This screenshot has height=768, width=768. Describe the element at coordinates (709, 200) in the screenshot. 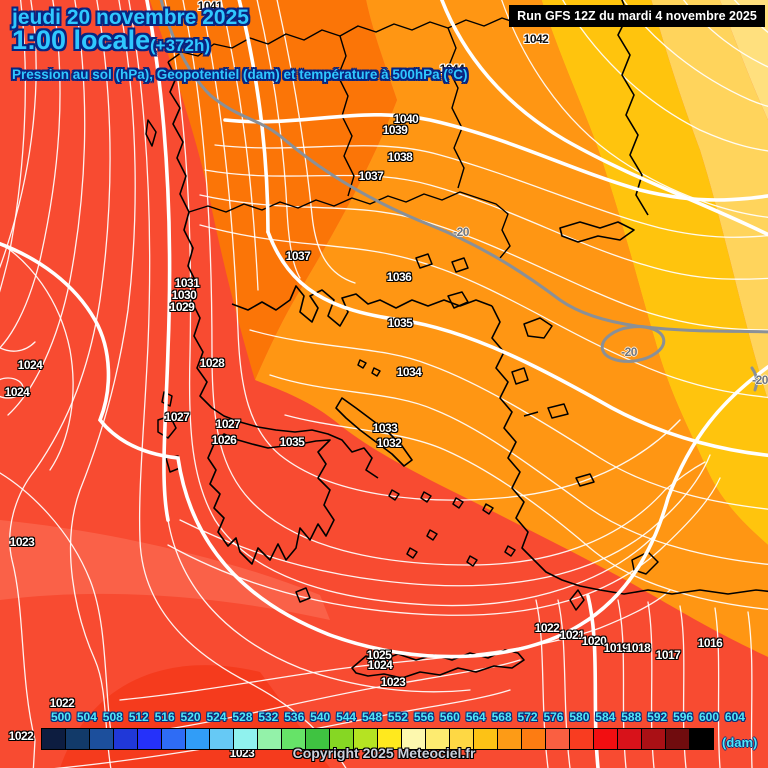

I see `zone-gold` at that location.